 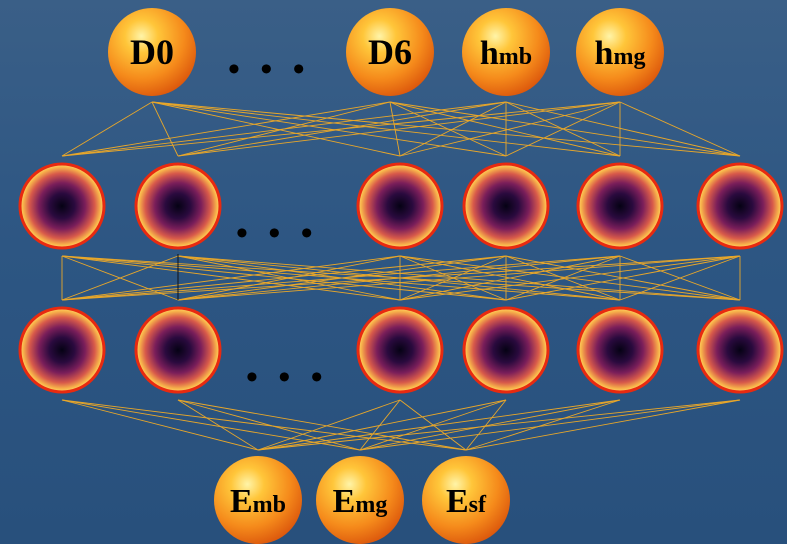 I want to click on hidden-2-ellipsis: • • •, so click(x=287, y=377).